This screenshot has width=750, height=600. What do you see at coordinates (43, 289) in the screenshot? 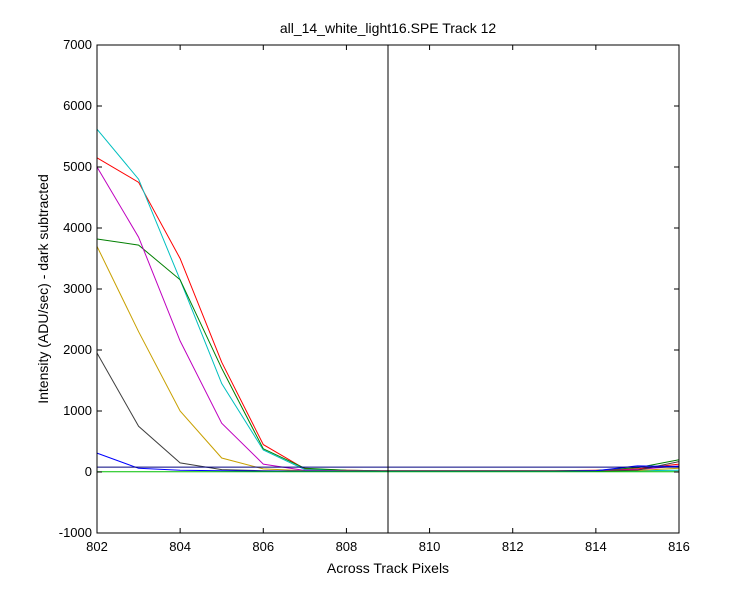
I see `y-axis-label: Intensity (ADU/sec) - dark subtracted` at bounding box center [43, 289].